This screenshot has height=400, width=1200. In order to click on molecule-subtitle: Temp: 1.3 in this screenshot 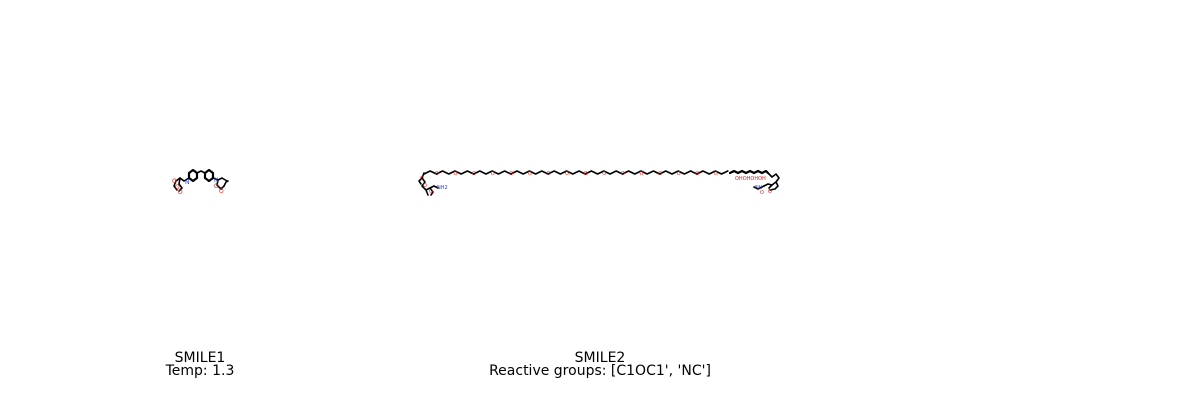, I will do `click(200, 371)`.